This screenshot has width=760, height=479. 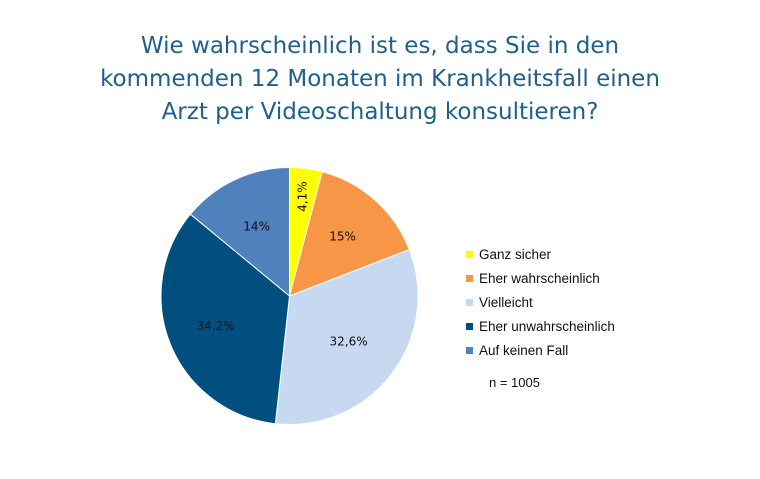 I want to click on pie-slice-eher-unwahrscheinlich, so click(x=225, y=319).